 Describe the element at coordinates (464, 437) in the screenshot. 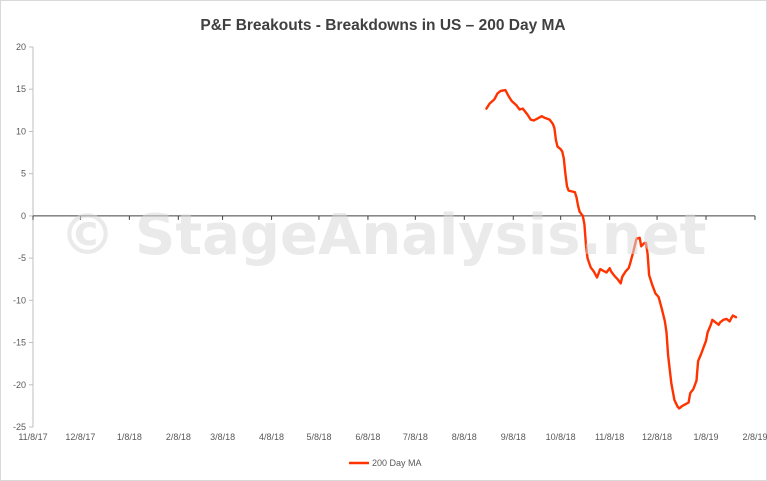

I see `x-tick-label: 8/8/18` at that location.